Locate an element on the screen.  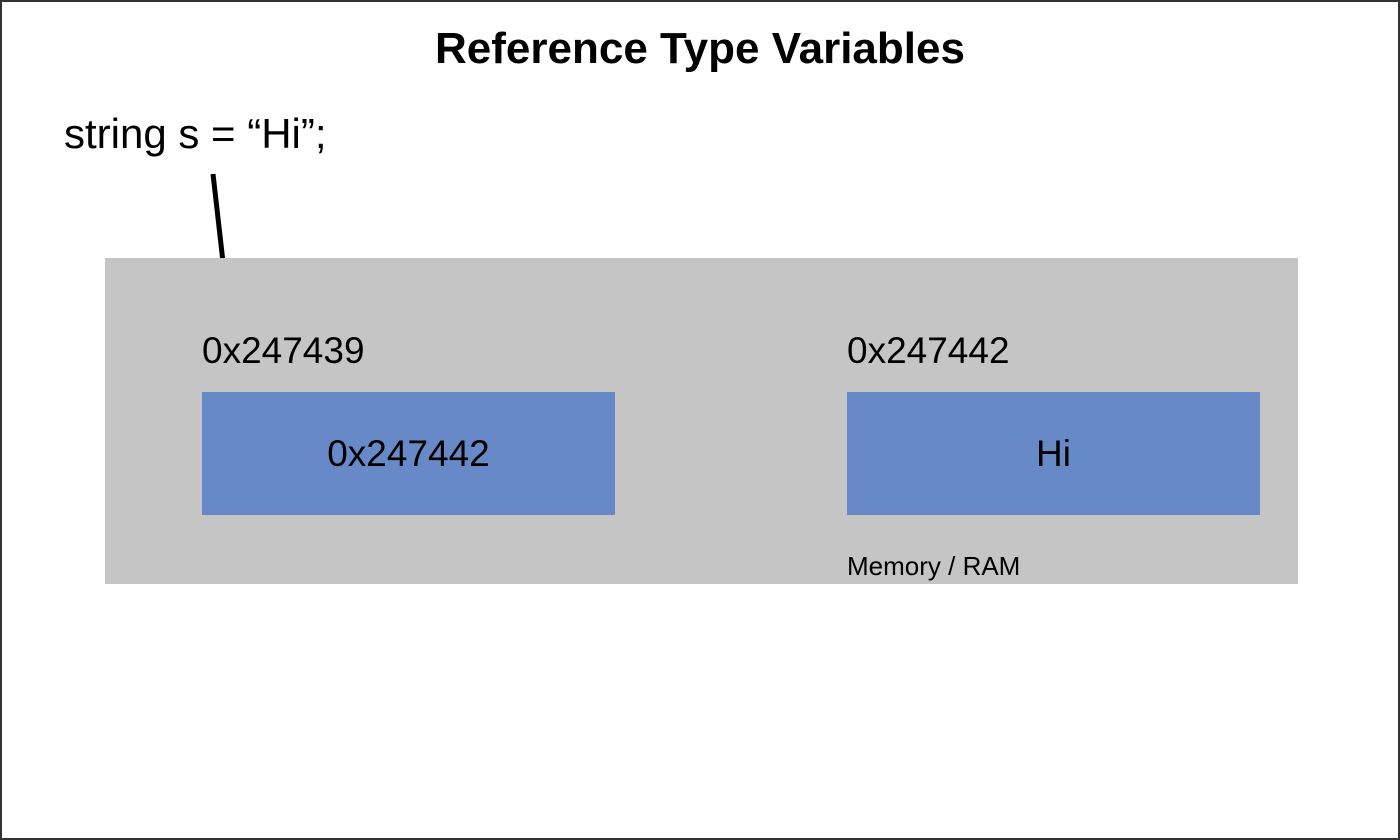
memory-cell-value-string: Hi is located at coordinates (1053, 453).